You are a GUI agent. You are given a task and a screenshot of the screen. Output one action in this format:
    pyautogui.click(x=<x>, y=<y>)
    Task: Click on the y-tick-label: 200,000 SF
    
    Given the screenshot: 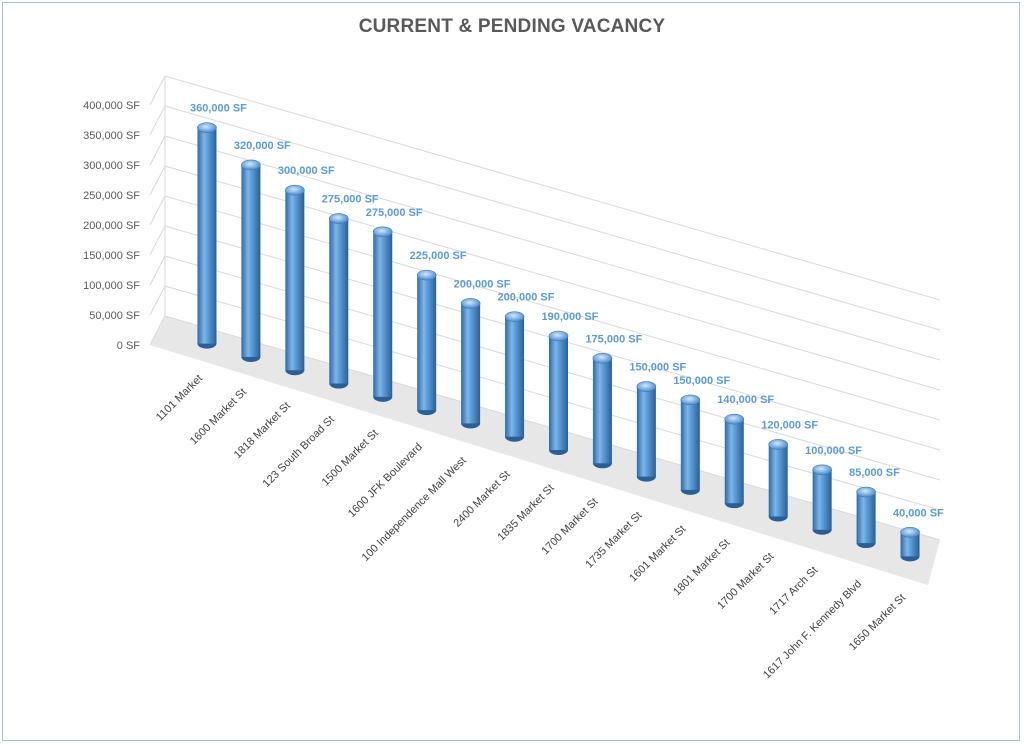 What is the action you would take?
    pyautogui.click(x=111, y=226)
    